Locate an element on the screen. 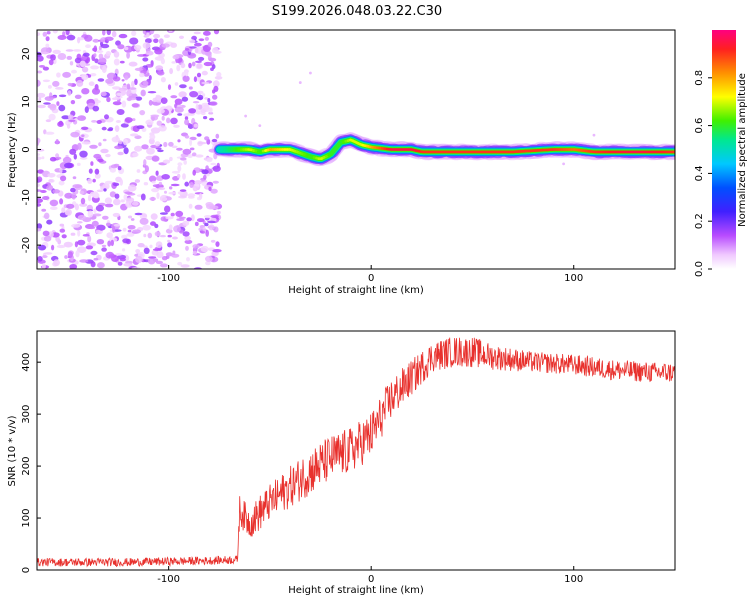 This screenshot has height=600, width=750. spectrogram-y-ticks: 20 10 0 -10 -20 is located at coordinates (31, 150).